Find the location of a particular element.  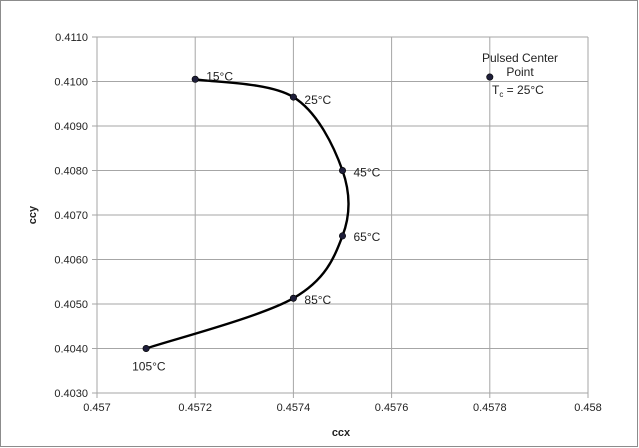

y-tick-label: 0.4100 is located at coordinates (71, 83).